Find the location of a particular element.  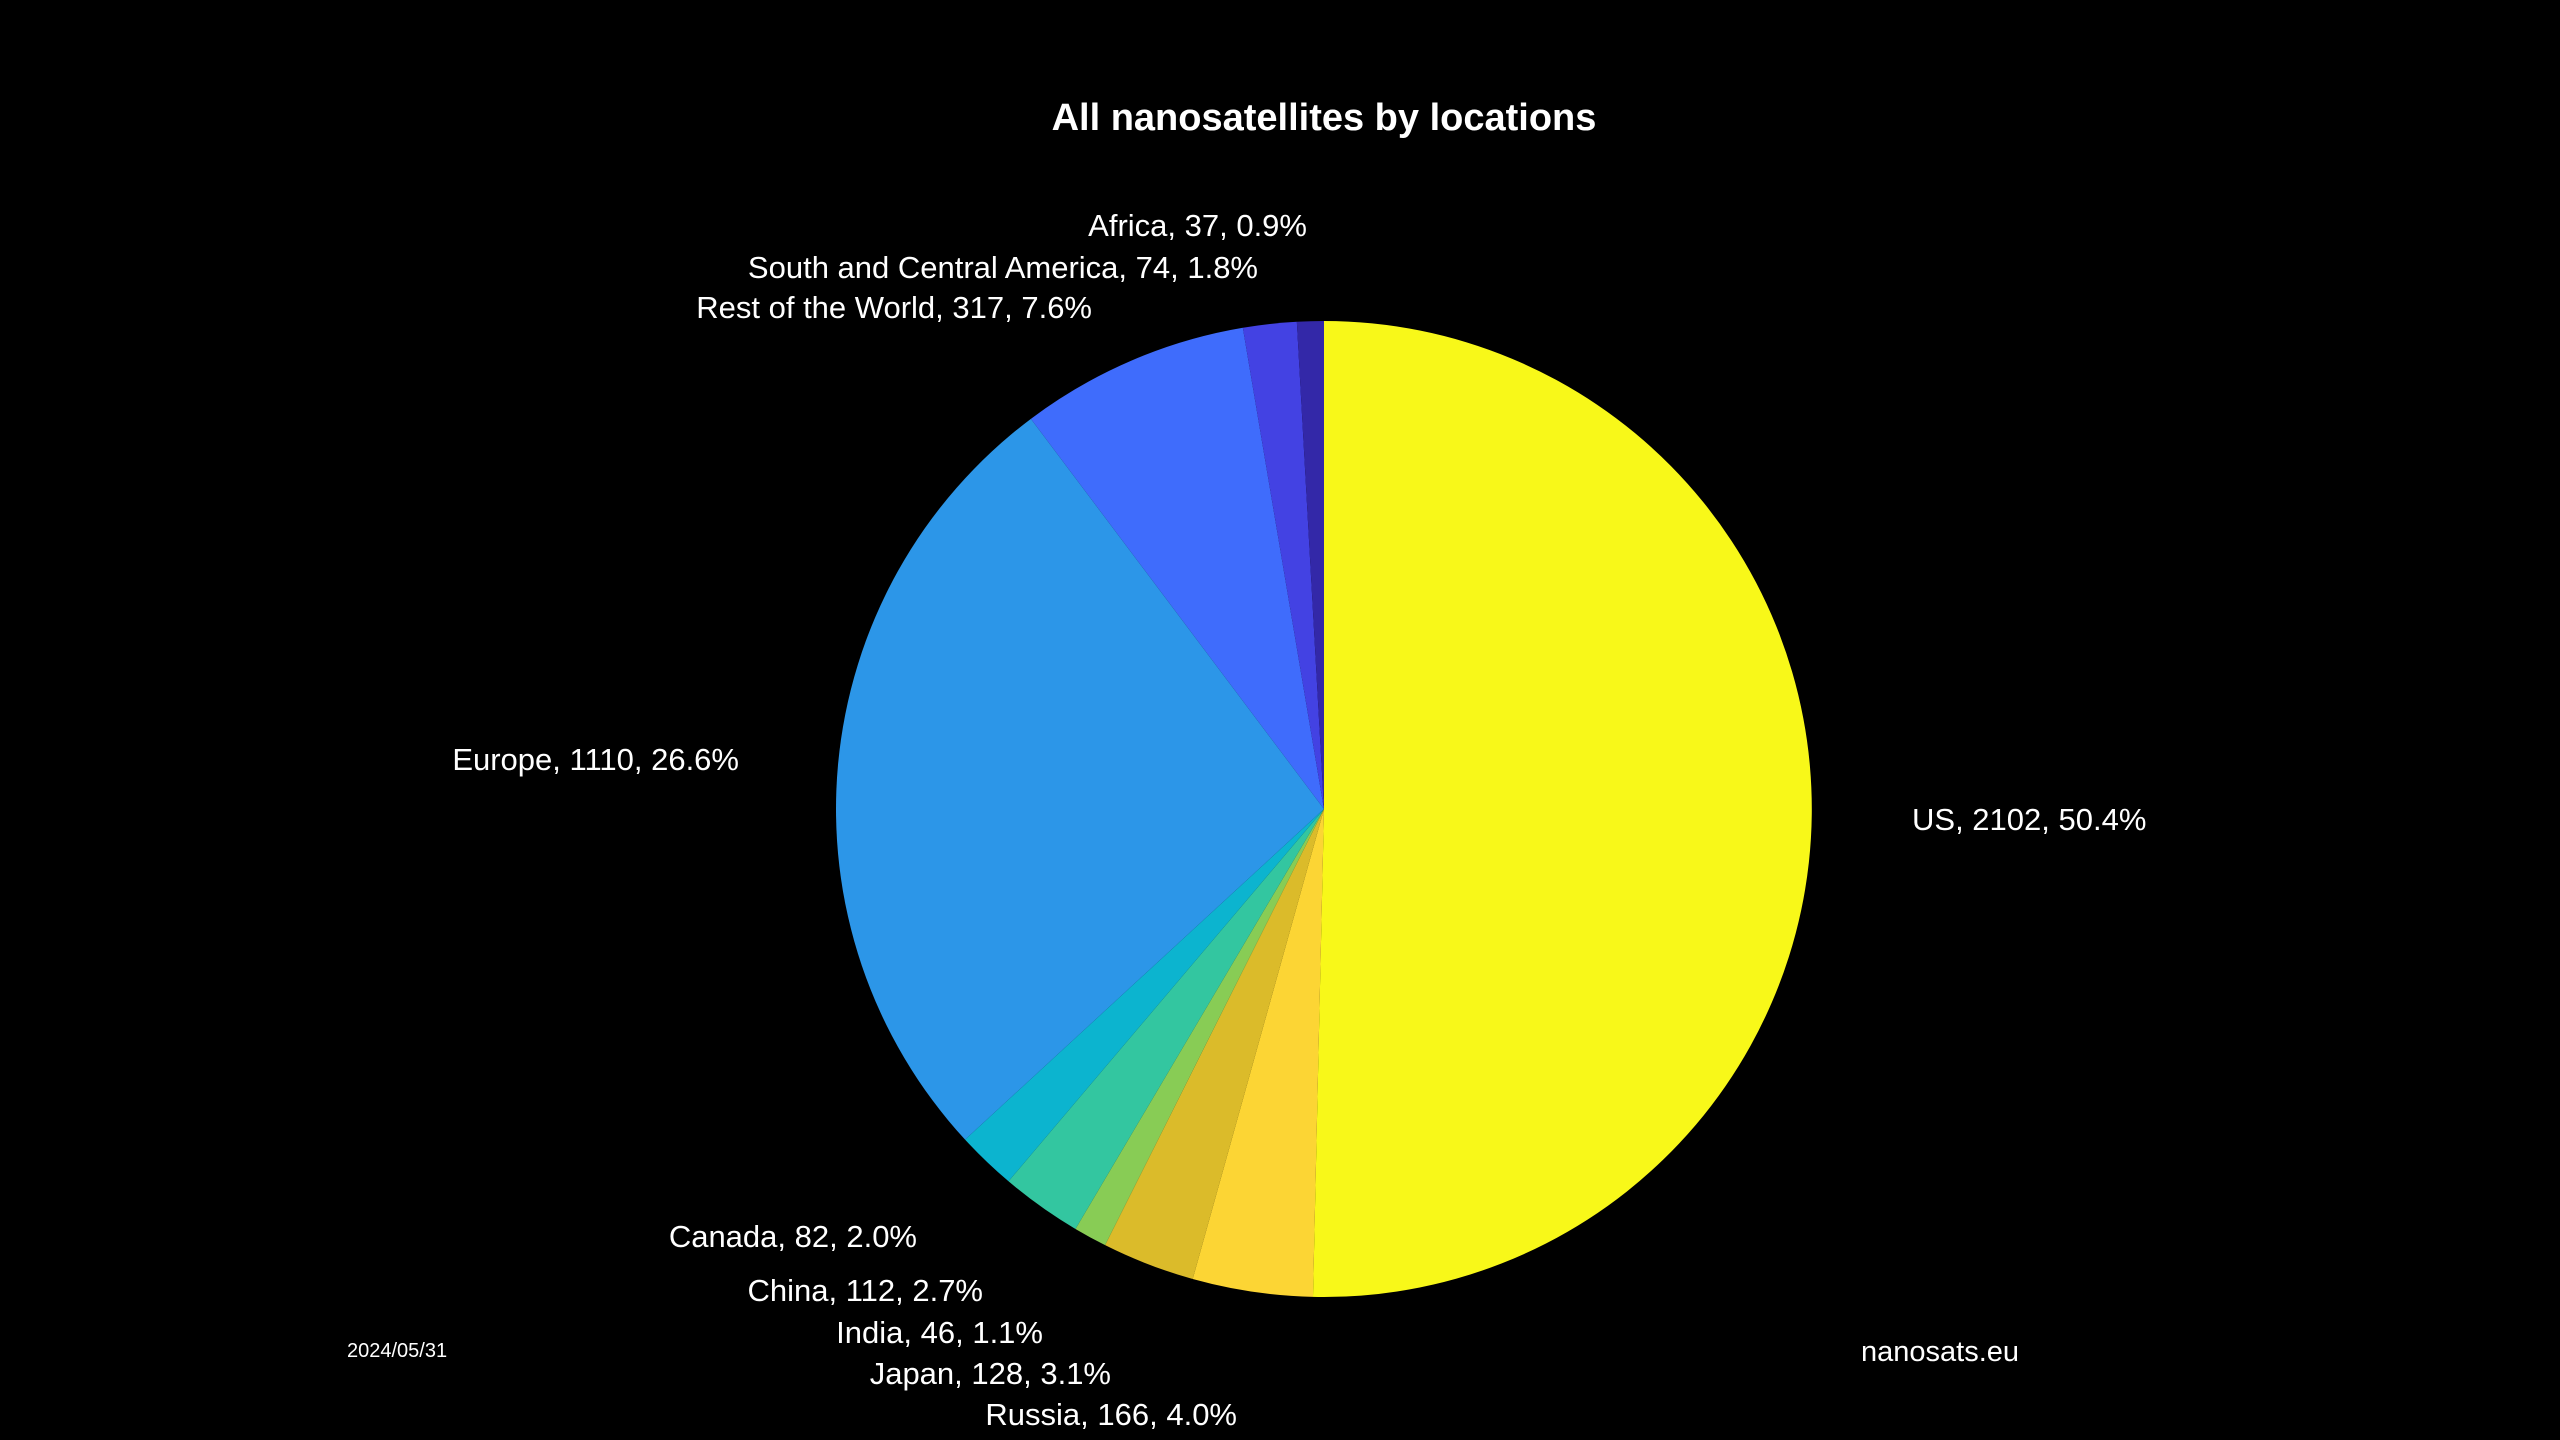

slice-label-japan: Japan, 128, 3.1% is located at coordinates (990, 1373).